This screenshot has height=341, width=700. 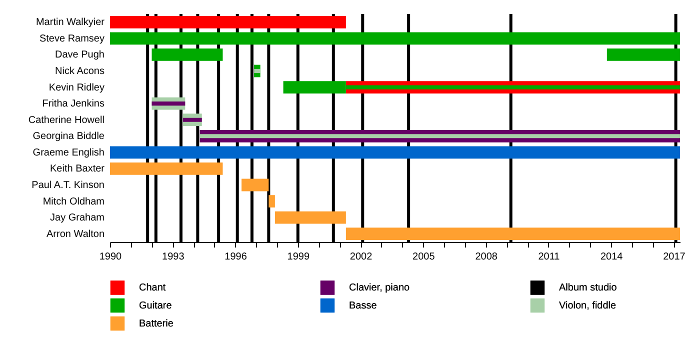 I want to click on y-tick-label: Martin Walkyier, so click(x=71, y=22).